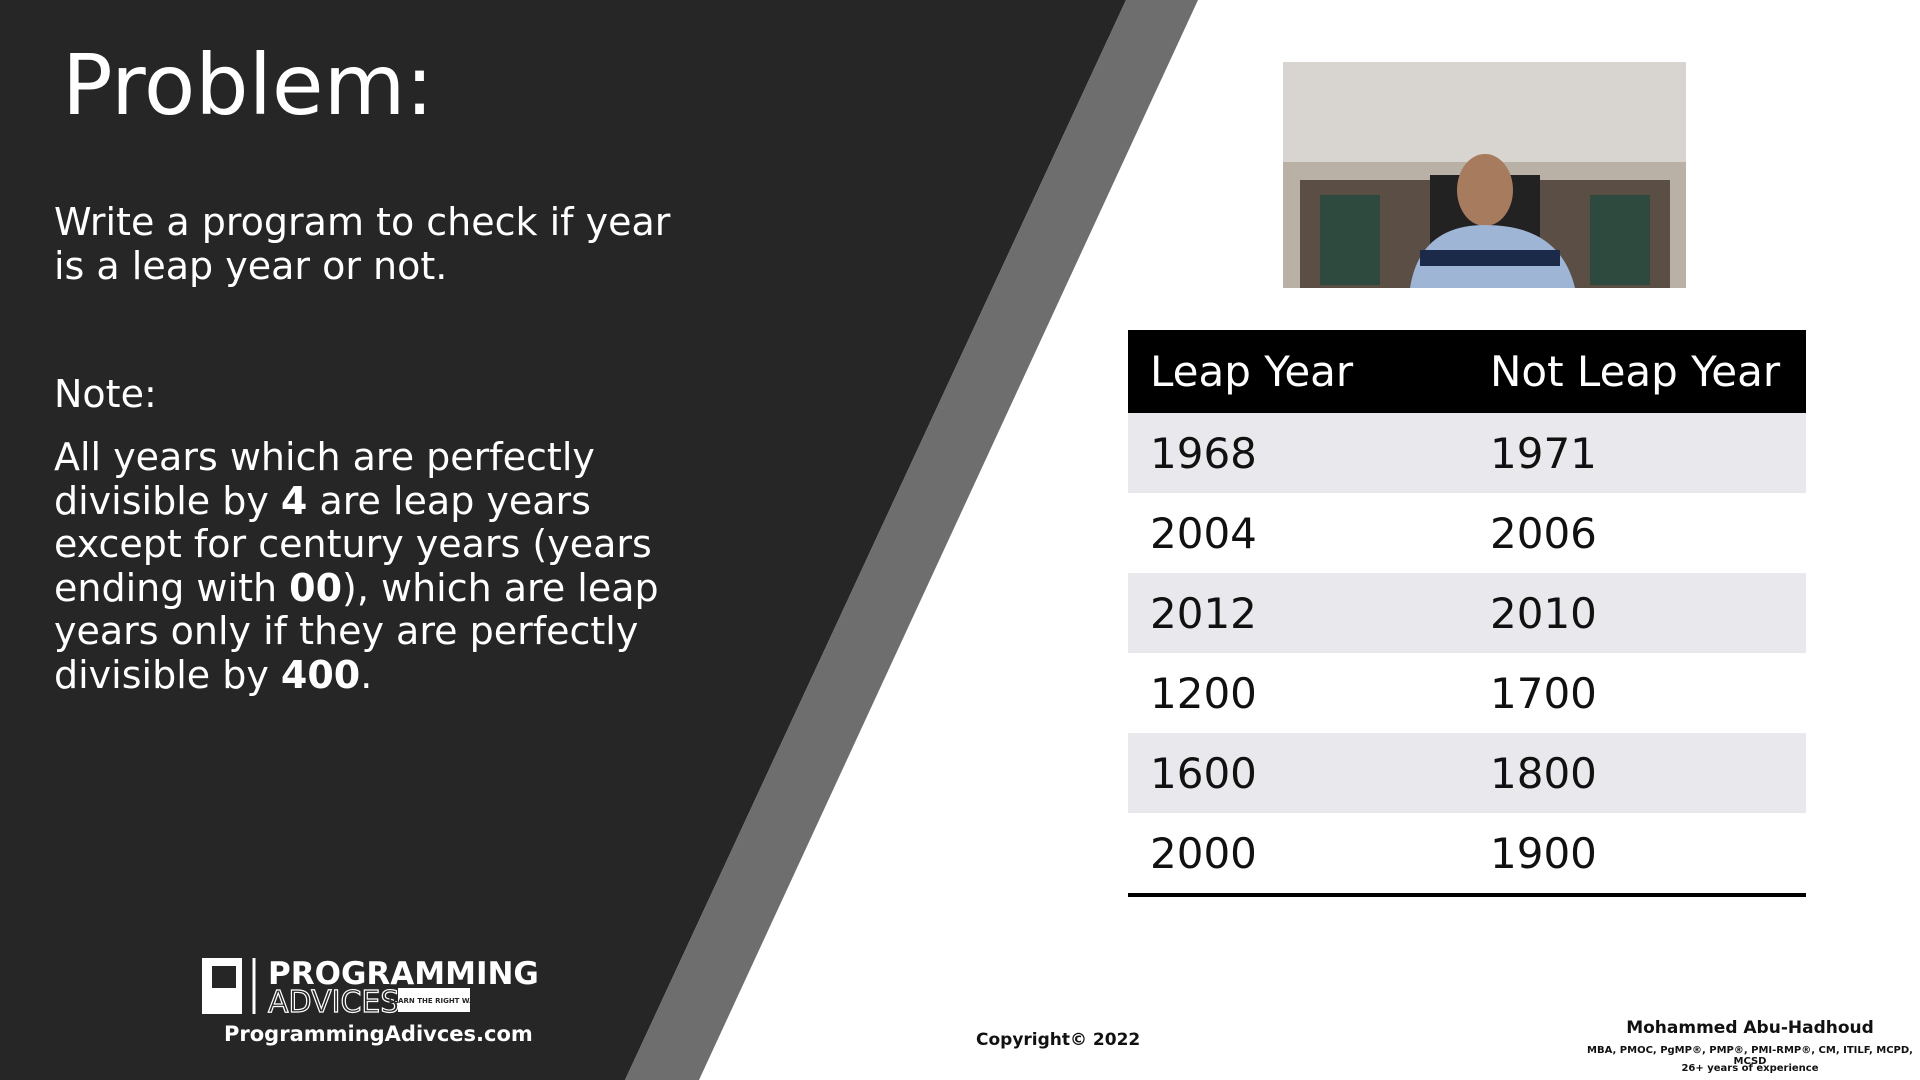  I want to click on table-cell: 1200, so click(1203, 693).